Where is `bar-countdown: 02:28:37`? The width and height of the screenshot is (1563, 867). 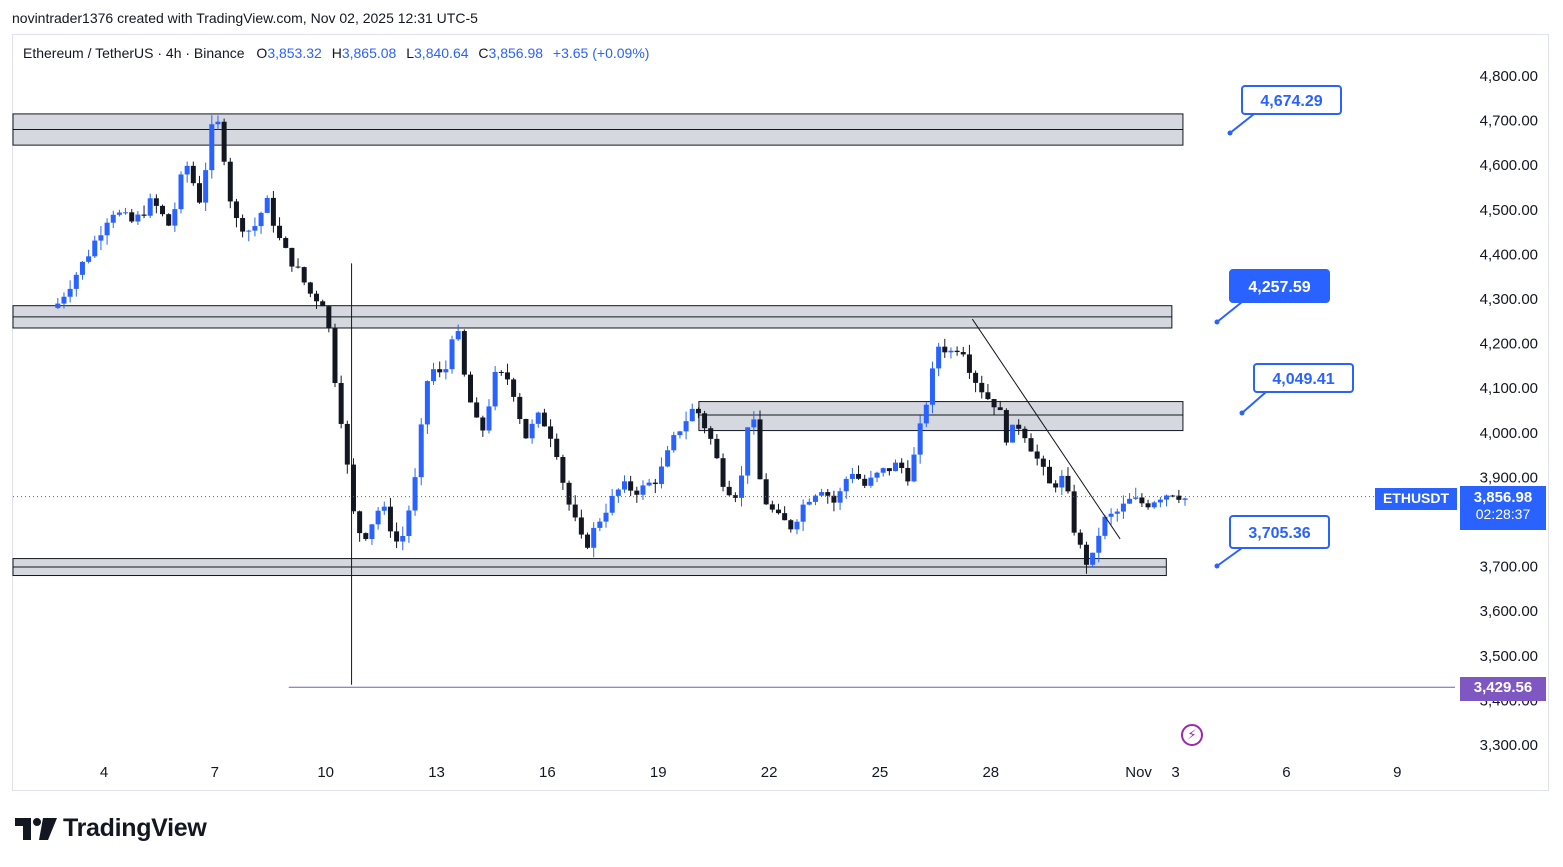
bar-countdown: 02:28:37 is located at coordinates (1503, 514).